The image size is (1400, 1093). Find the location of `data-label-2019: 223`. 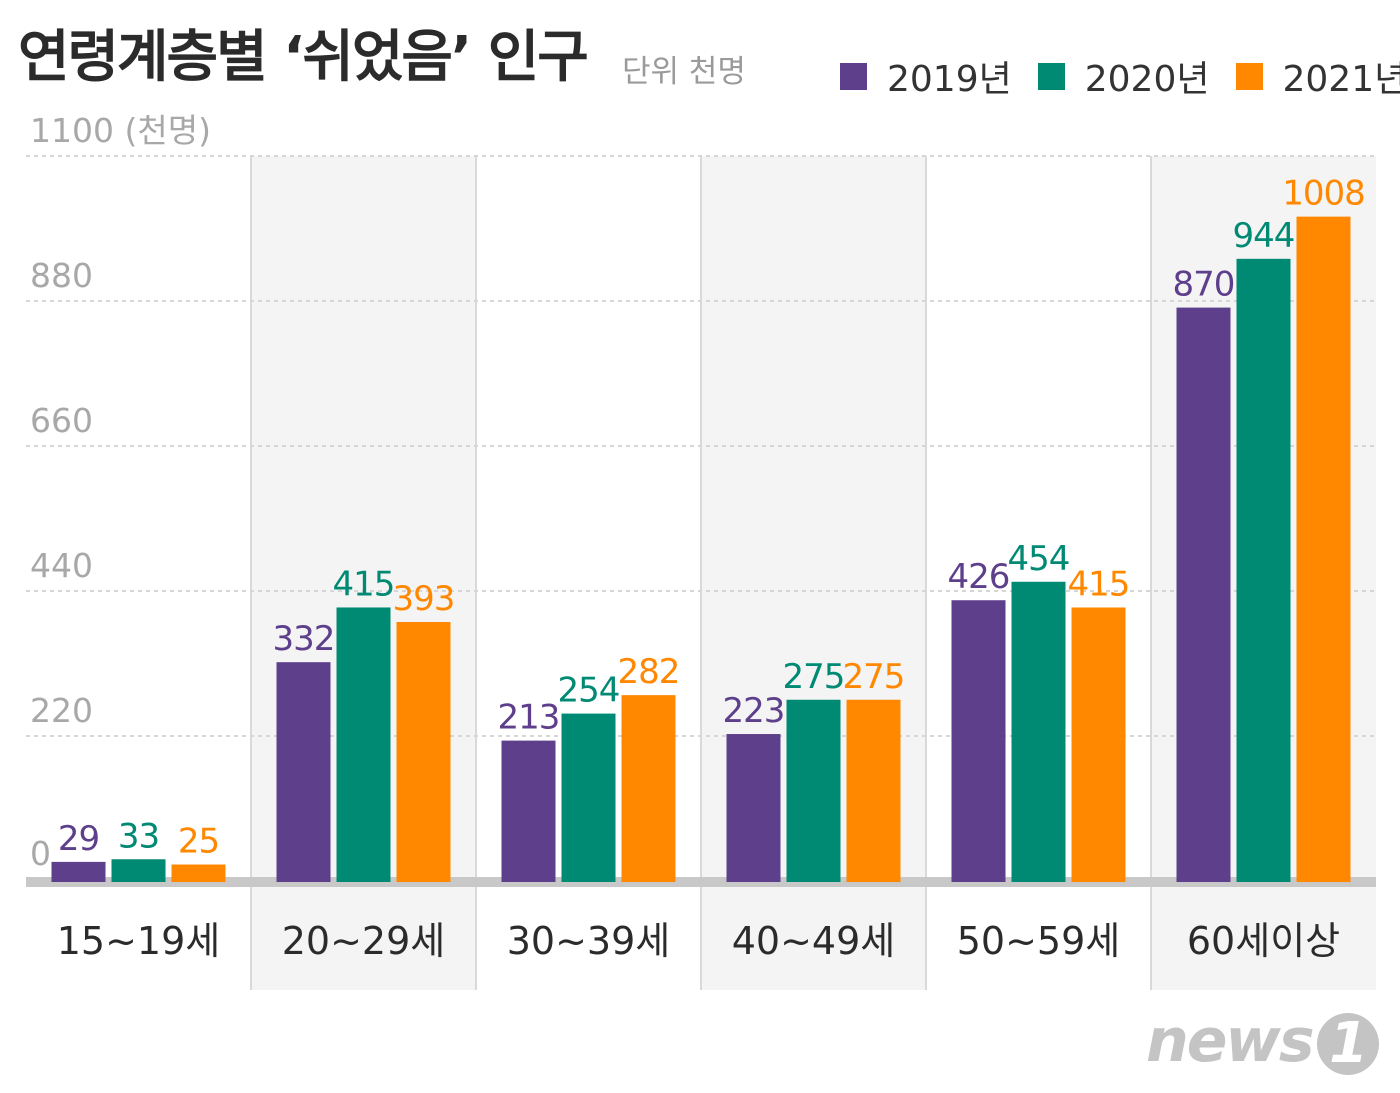

data-label-2019: 223 is located at coordinates (754, 711).